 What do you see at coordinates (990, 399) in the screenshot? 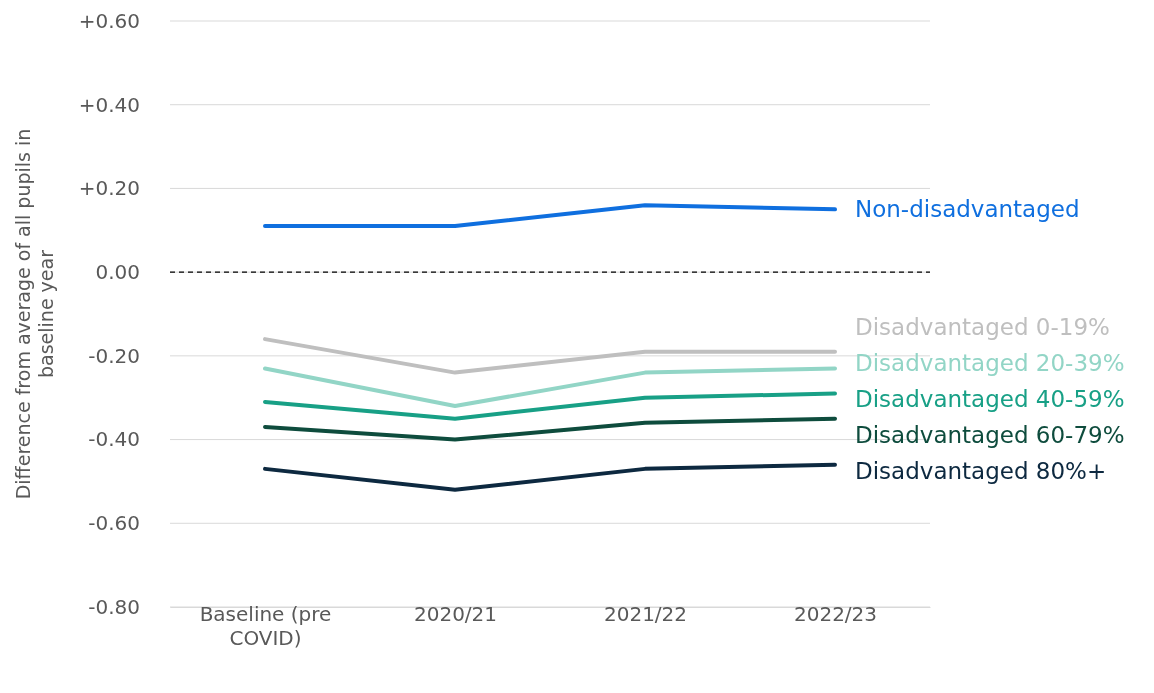
I see `series-label: Disadvantaged 40-59%` at bounding box center [990, 399].